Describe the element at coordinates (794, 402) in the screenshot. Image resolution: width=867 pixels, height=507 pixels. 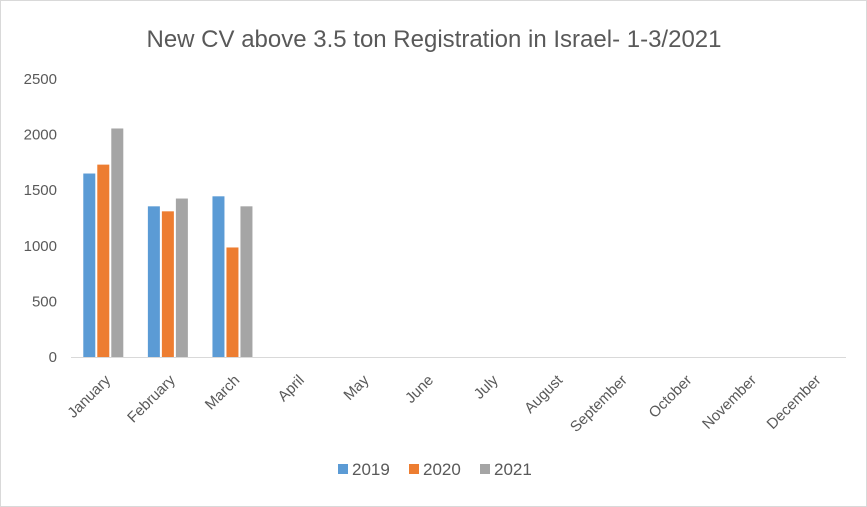
I see `x-tick-label: December` at that location.